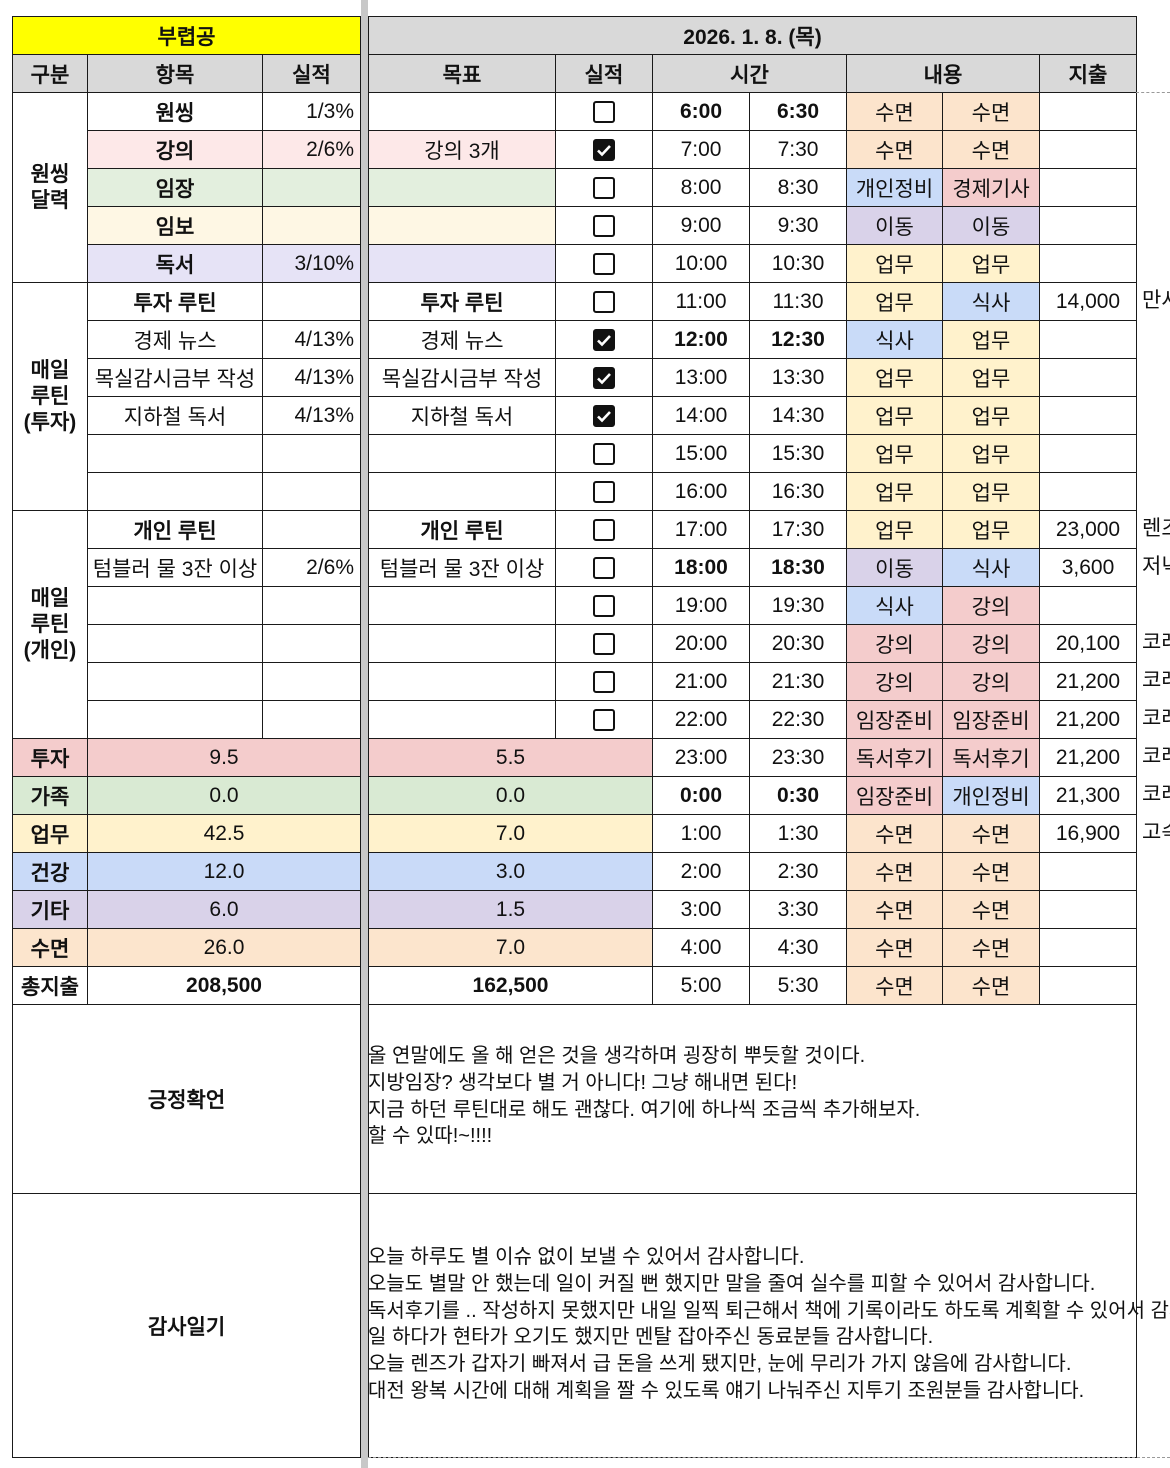 The height and width of the screenshot is (1468, 1170). Describe the element at coordinates (701, 301) in the screenshot. I see `time-start: 11:00` at that location.